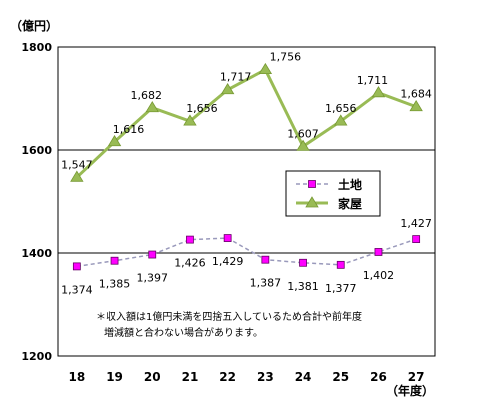  What do you see at coordinates (350, 203) in the screenshot?
I see `legend-label-1: 家屋` at bounding box center [350, 203].